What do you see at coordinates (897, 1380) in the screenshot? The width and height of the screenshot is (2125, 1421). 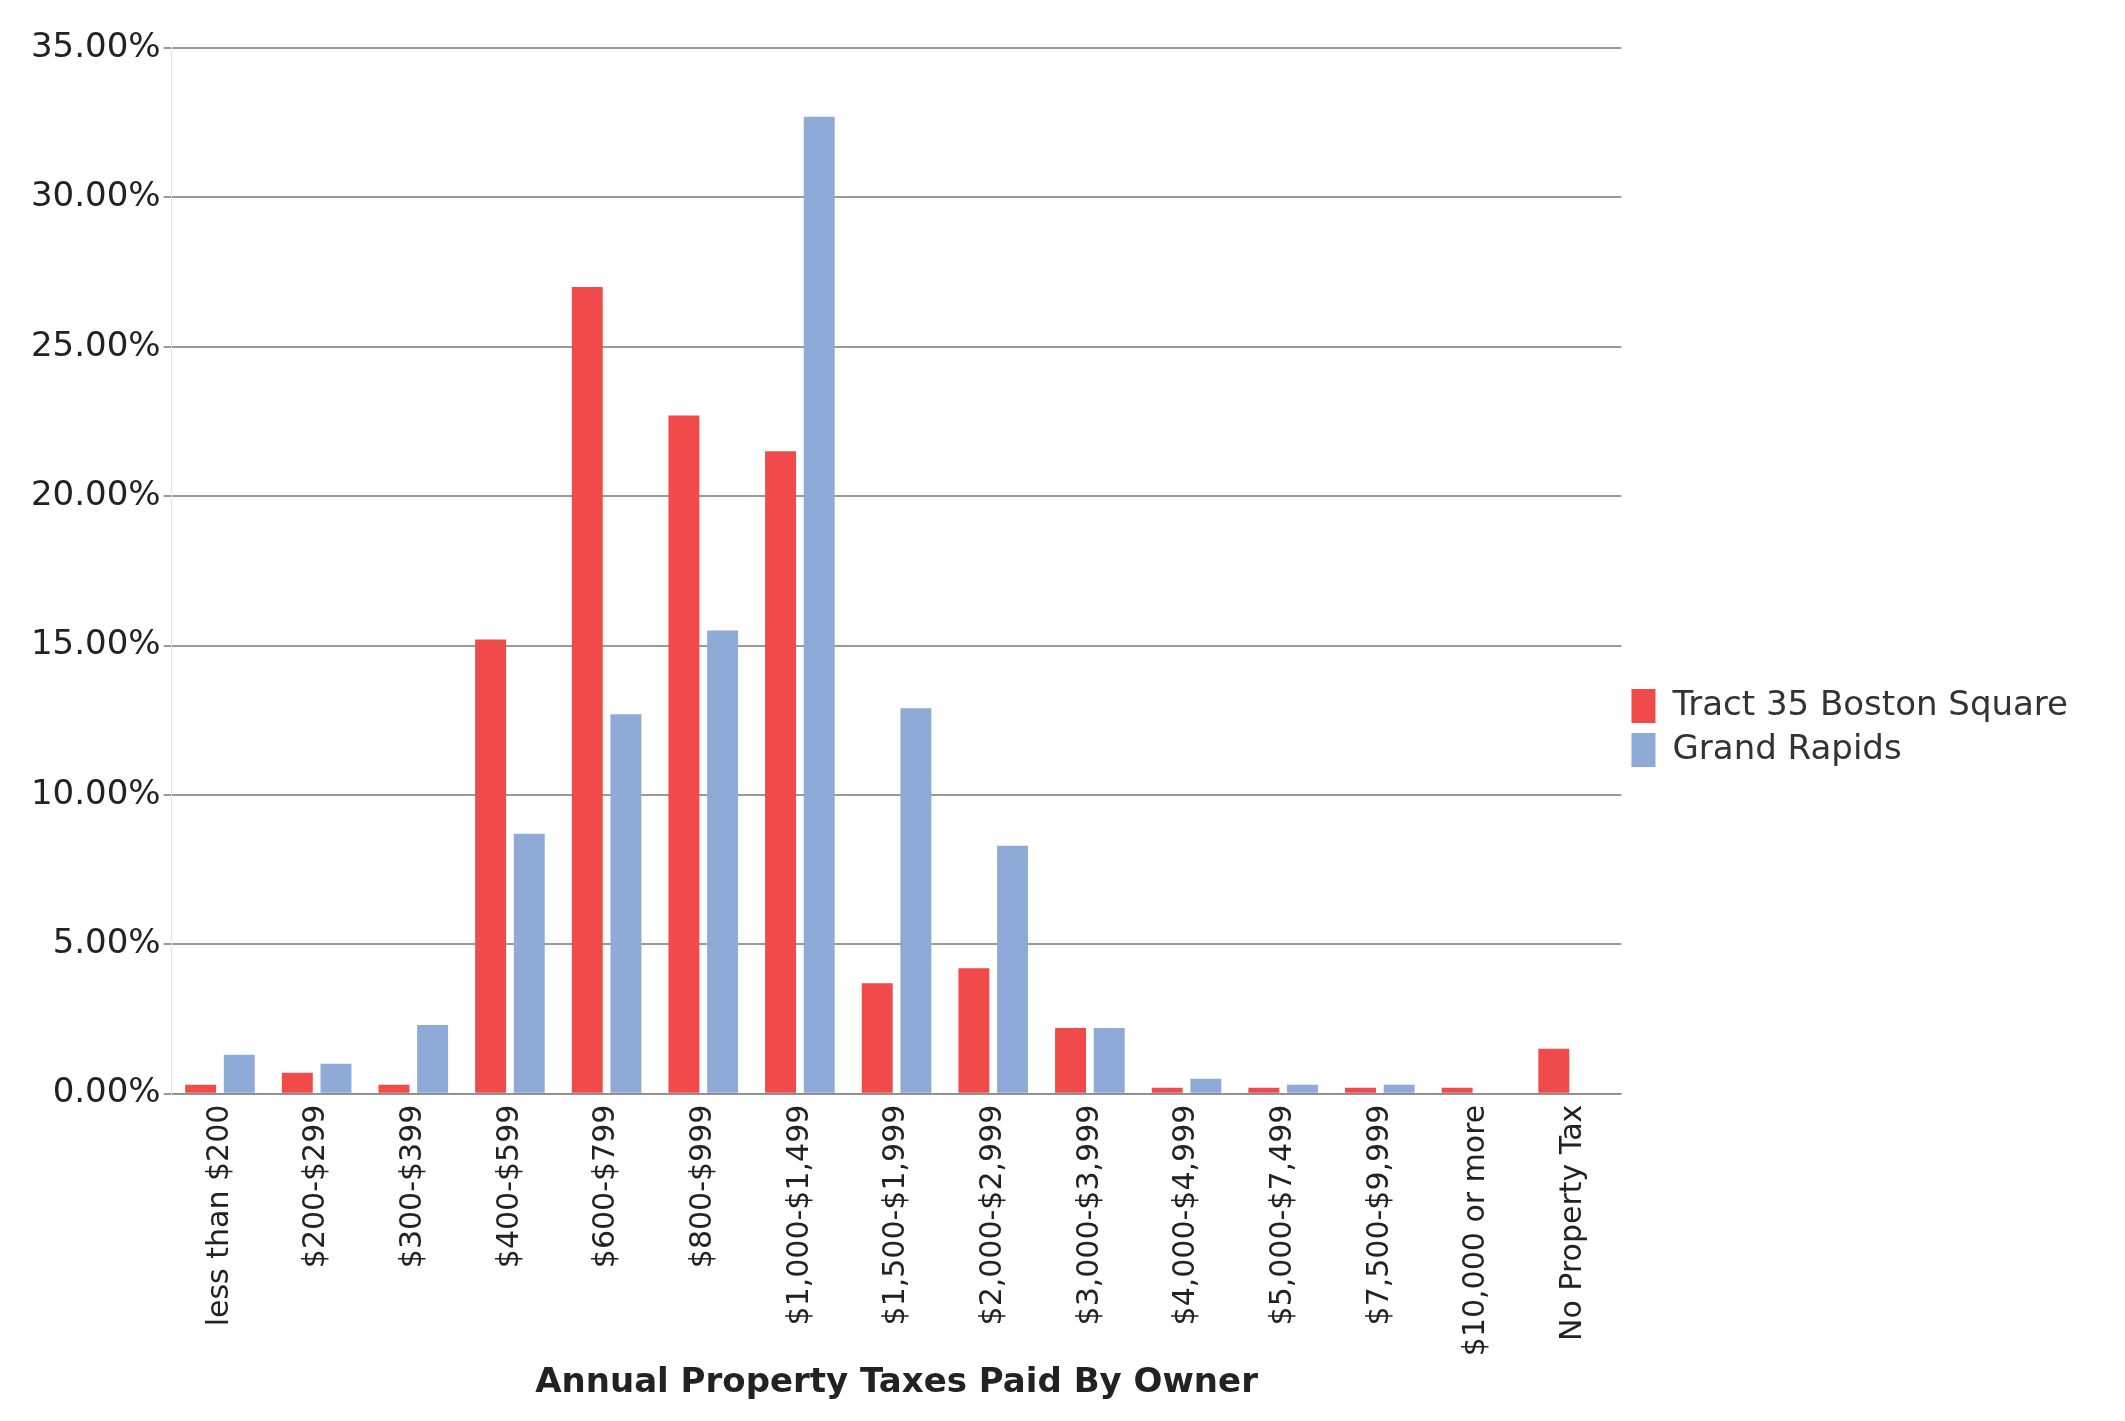 I see `x-axis-title: Annual Property Taxes Paid By Owner` at bounding box center [897, 1380].